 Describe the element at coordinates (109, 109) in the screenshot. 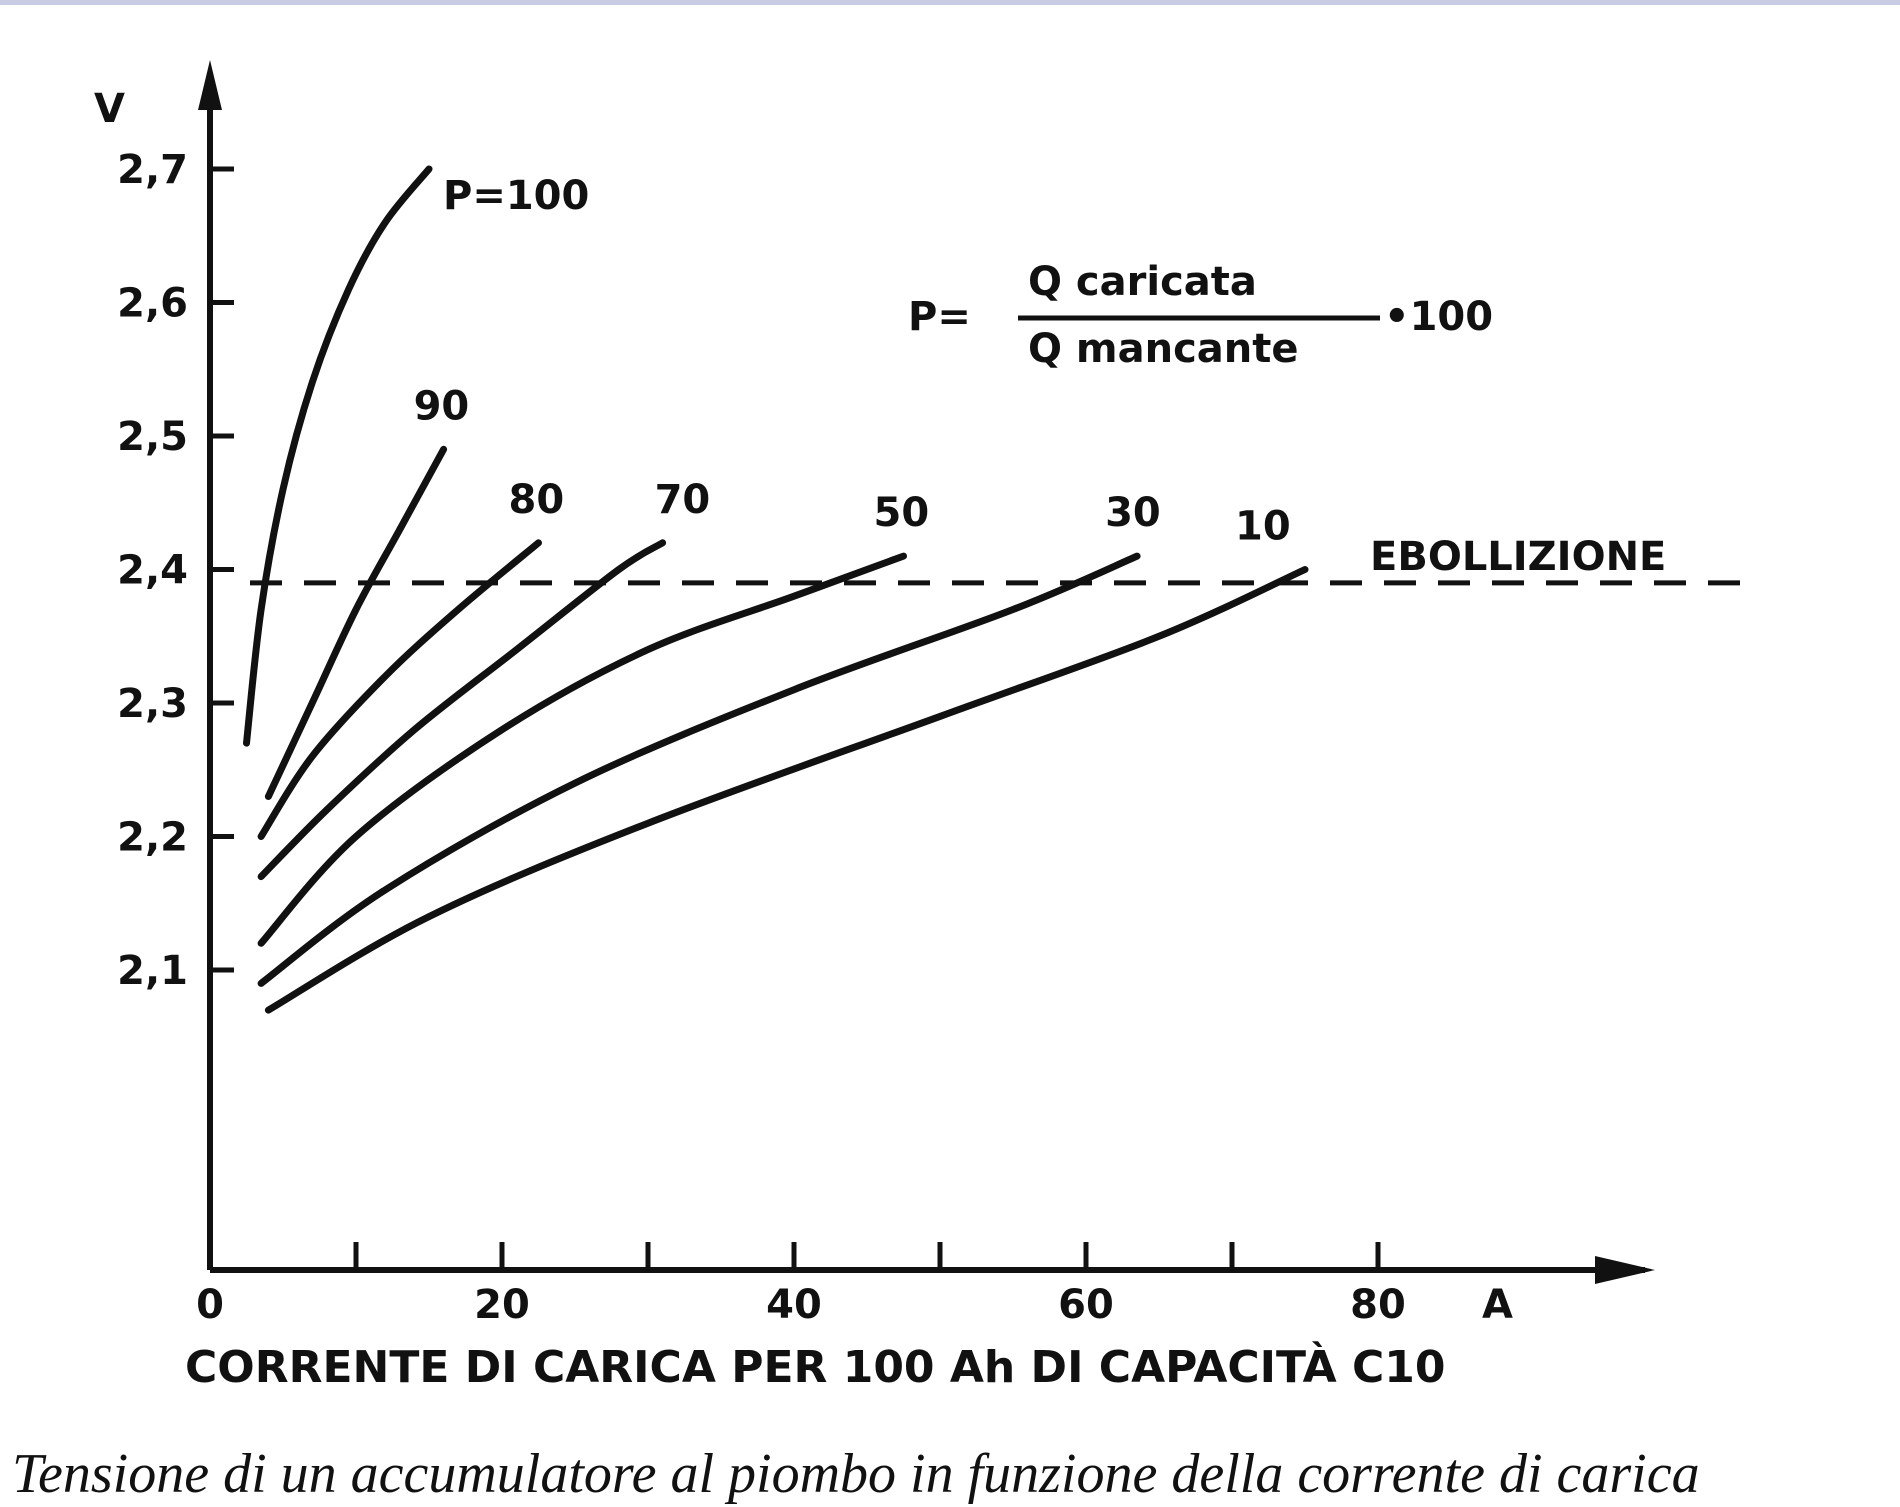

I see `y-axis-title: V` at that location.